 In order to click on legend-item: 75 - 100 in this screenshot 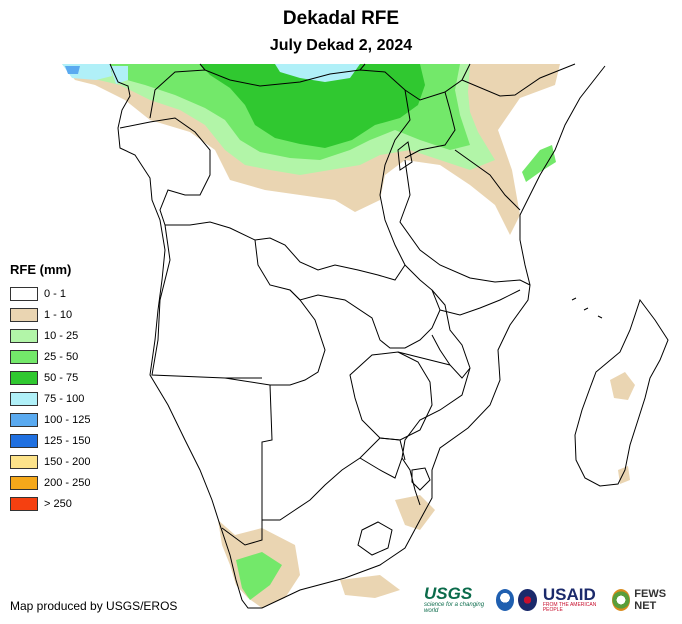, I will do `click(50, 398)`.